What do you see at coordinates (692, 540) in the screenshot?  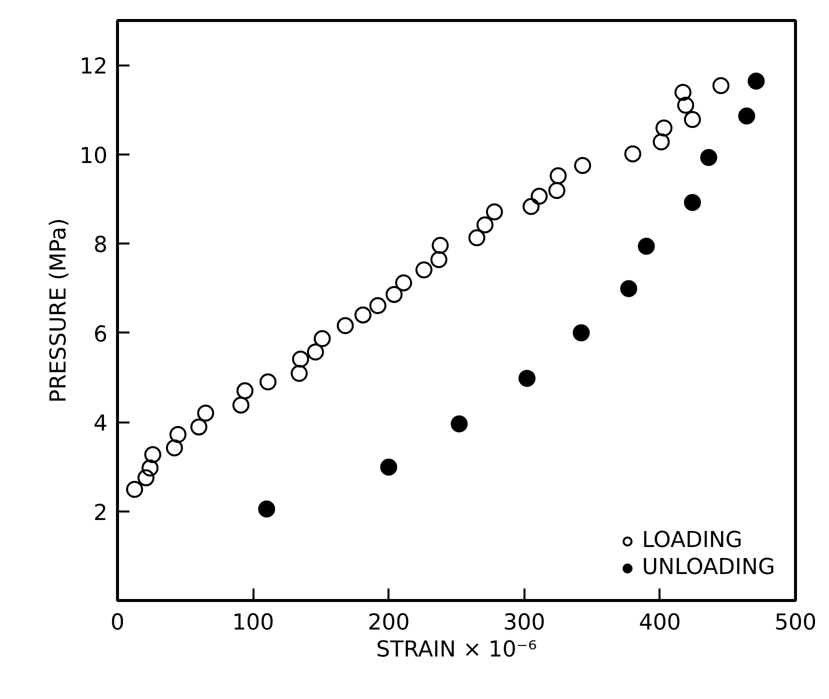 I see `legend-label: LOADING` at bounding box center [692, 540].